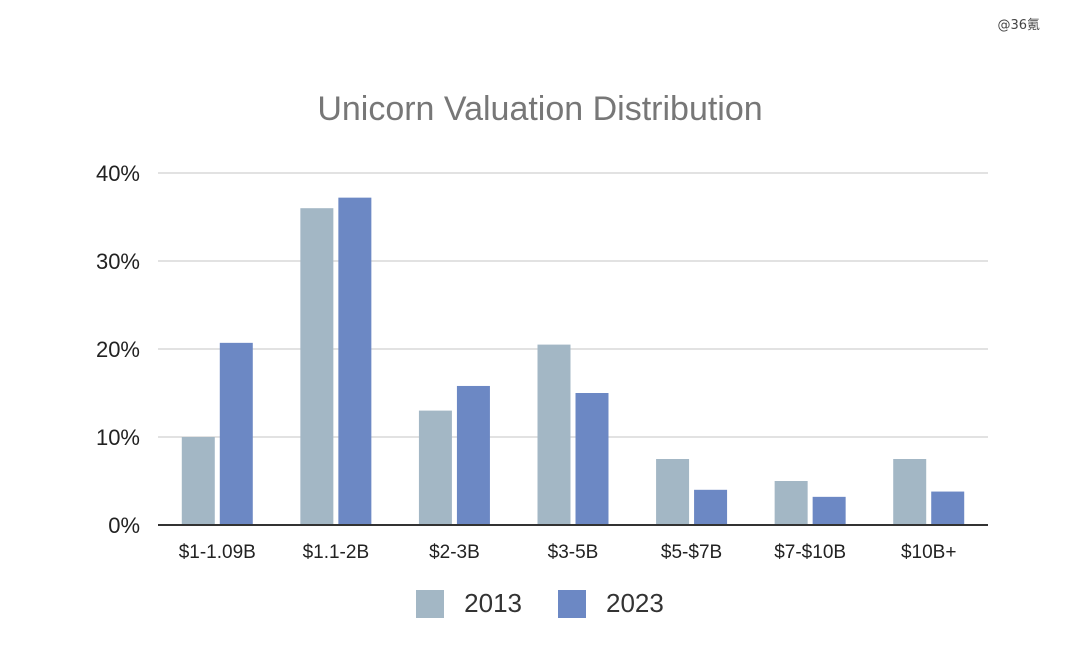 The width and height of the screenshot is (1080, 658). I want to click on x-tick-label: $10B+, so click(928, 552).